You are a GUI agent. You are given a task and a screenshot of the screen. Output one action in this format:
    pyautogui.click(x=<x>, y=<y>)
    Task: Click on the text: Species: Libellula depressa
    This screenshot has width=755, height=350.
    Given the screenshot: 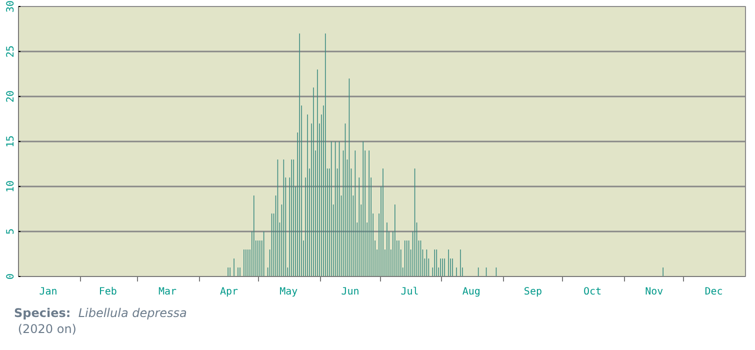 What is the action you would take?
    pyautogui.click(x=100, y=313)
    